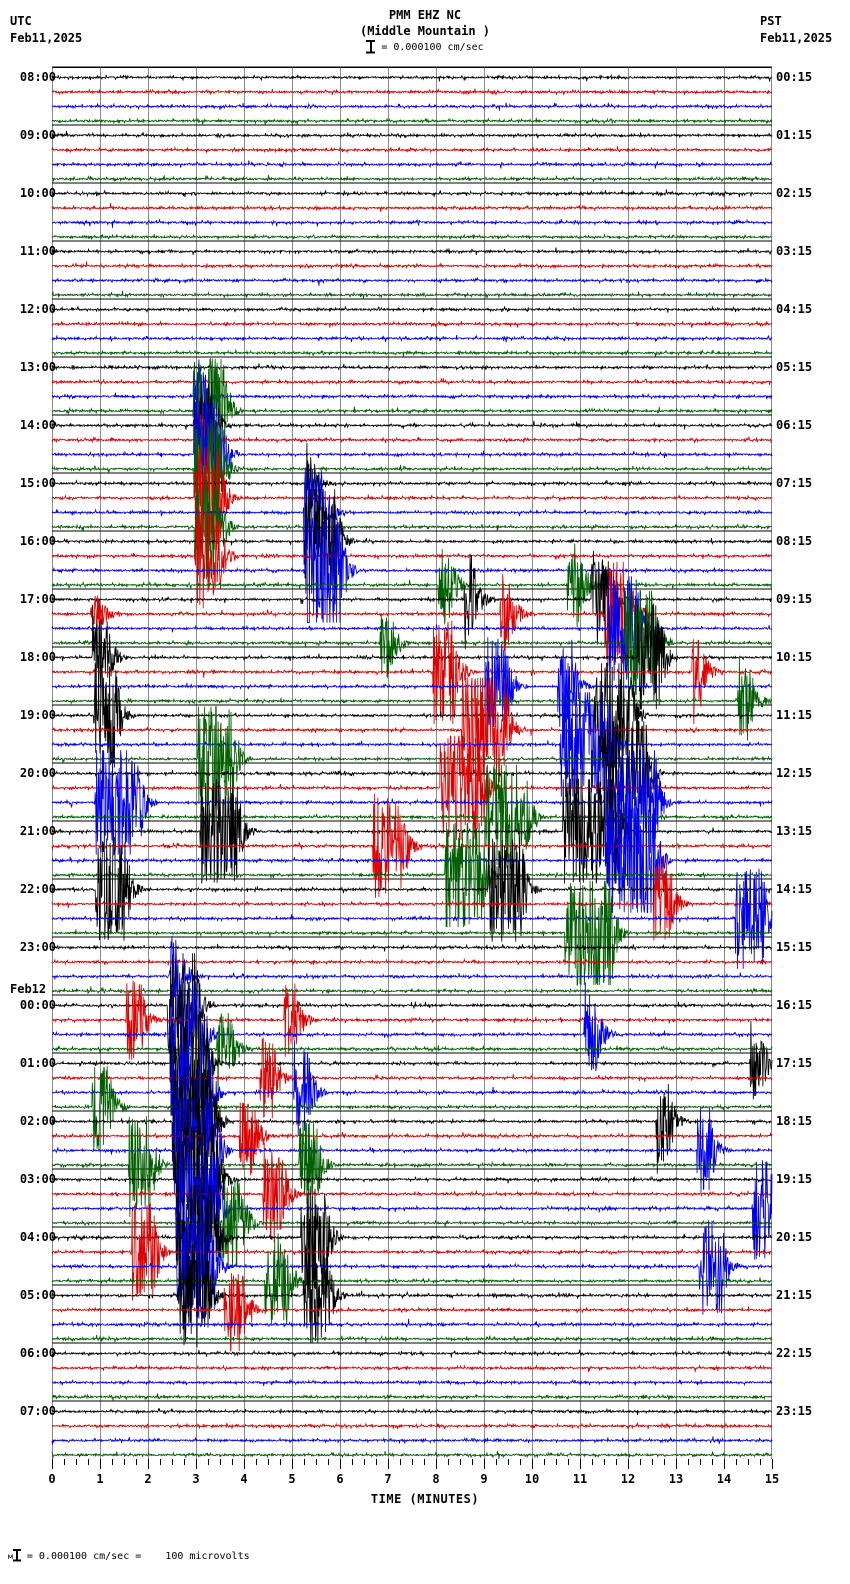 The image size is (850, 1584). I want to click on minor-tick-6.25, so click(352, 1462).